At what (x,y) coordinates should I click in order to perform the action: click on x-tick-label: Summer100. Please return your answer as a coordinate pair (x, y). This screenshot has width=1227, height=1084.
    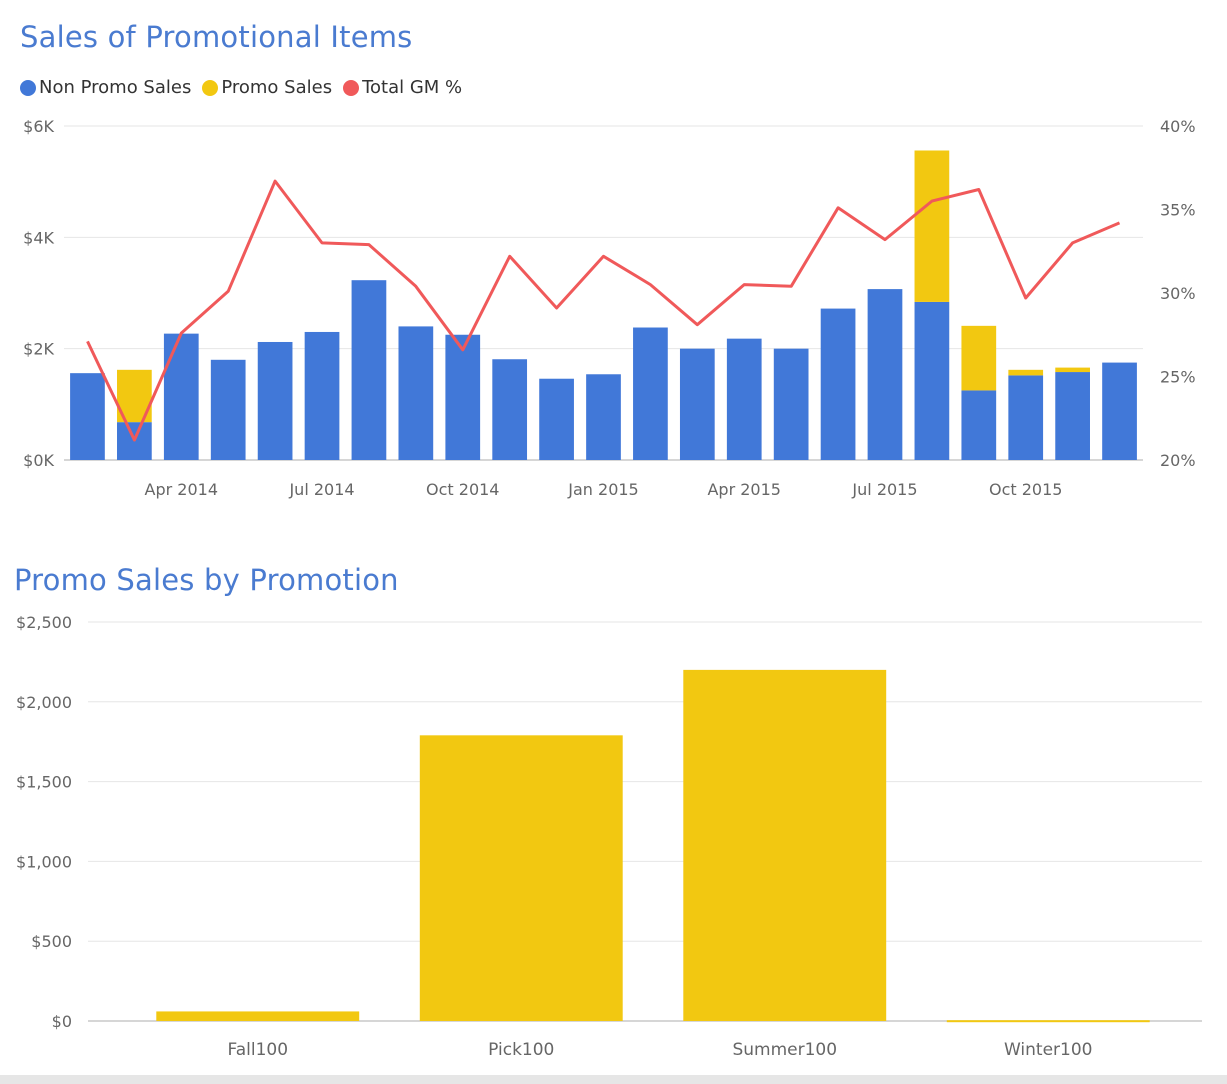
    Looking at the image, I should click on (784, 1050).